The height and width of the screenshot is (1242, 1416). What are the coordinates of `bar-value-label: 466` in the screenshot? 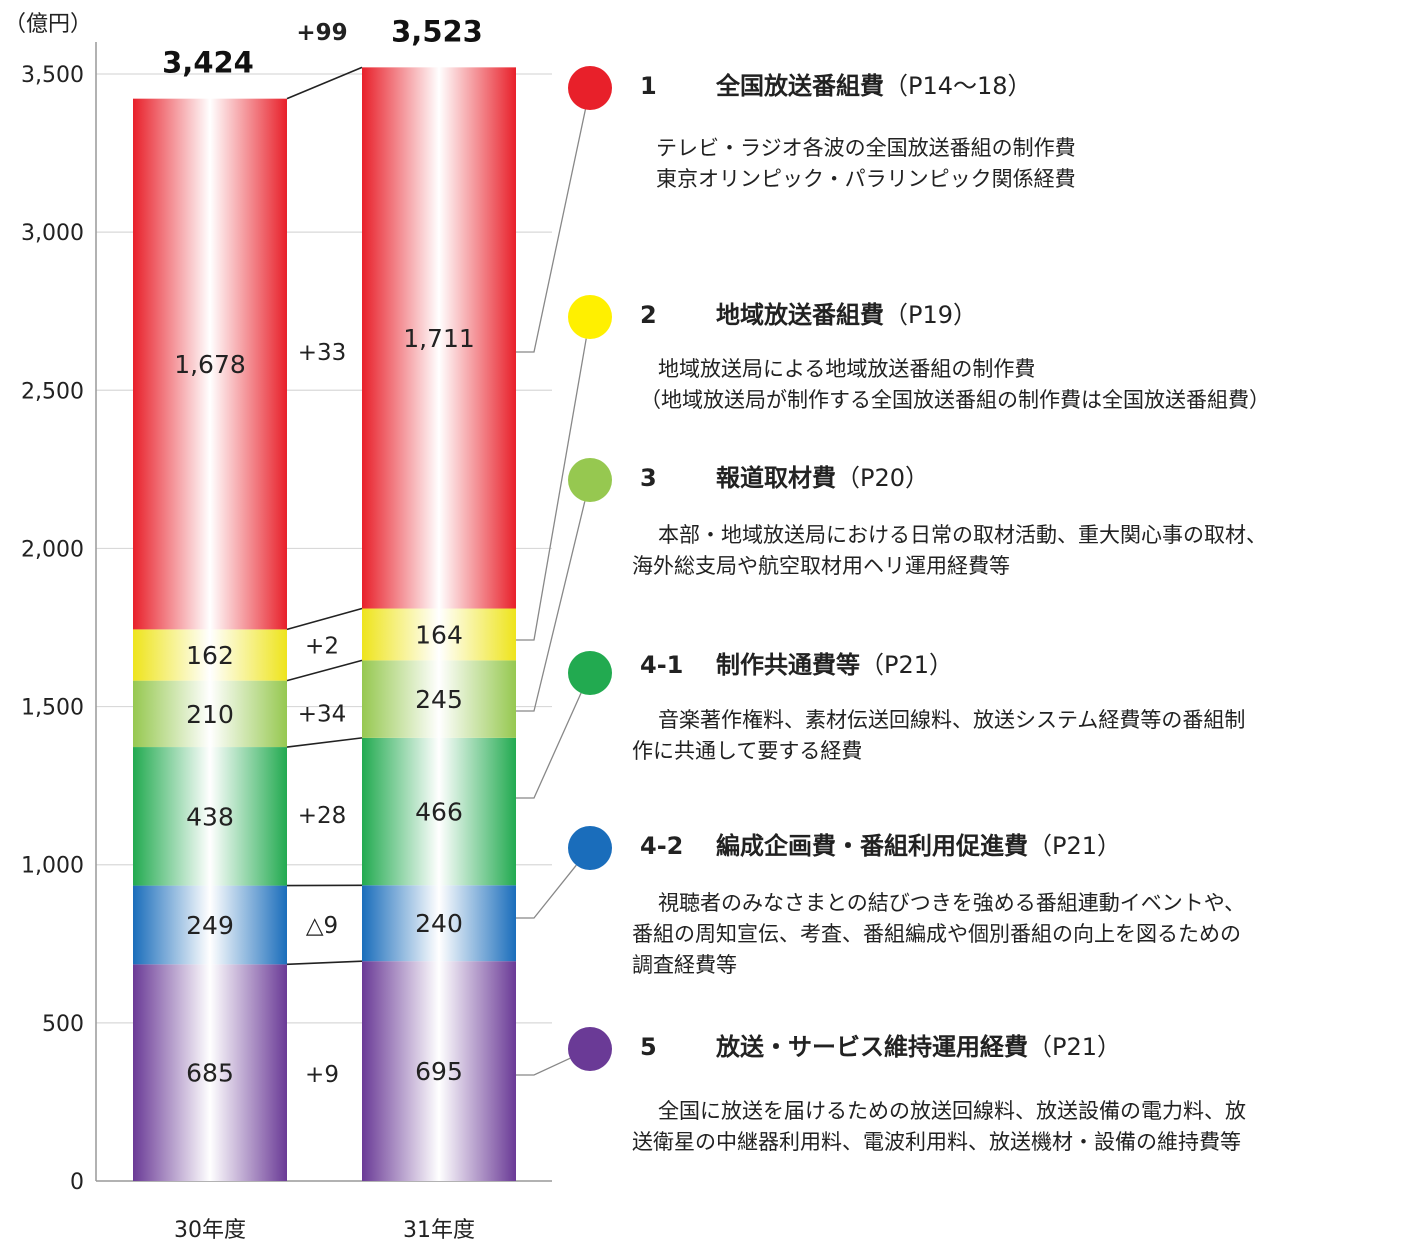 It's located at (439, 812).